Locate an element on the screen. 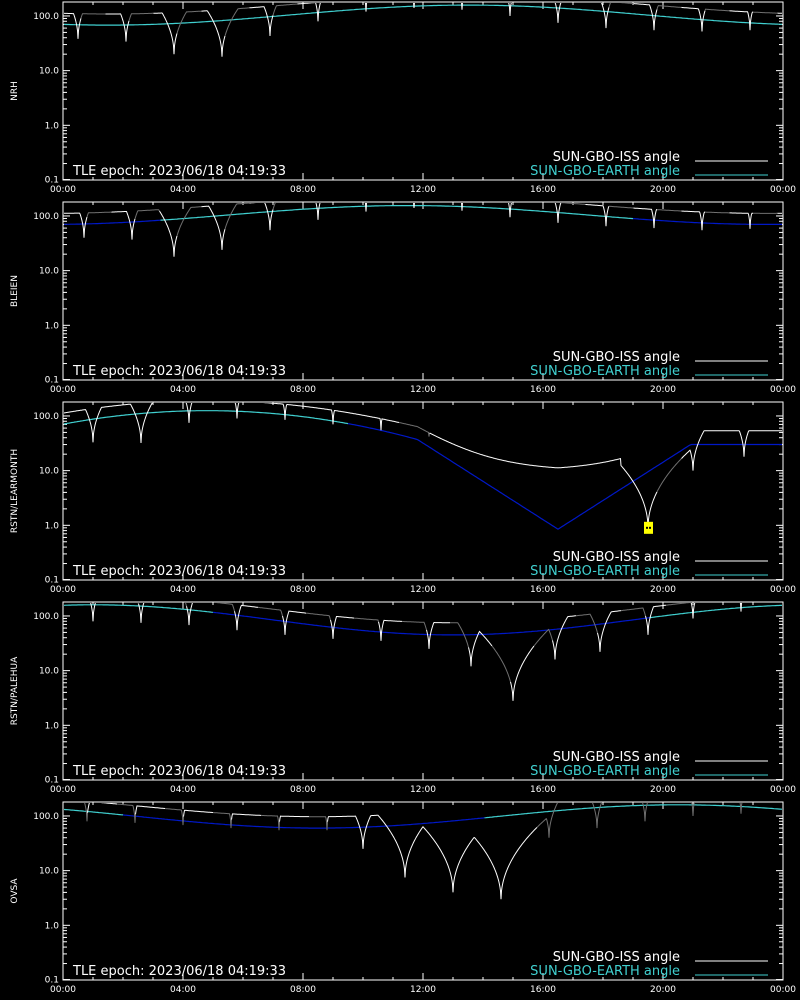 The image size is (800, 1000). y-axis-label: BLEIEN is located at coordinates (15, 291).